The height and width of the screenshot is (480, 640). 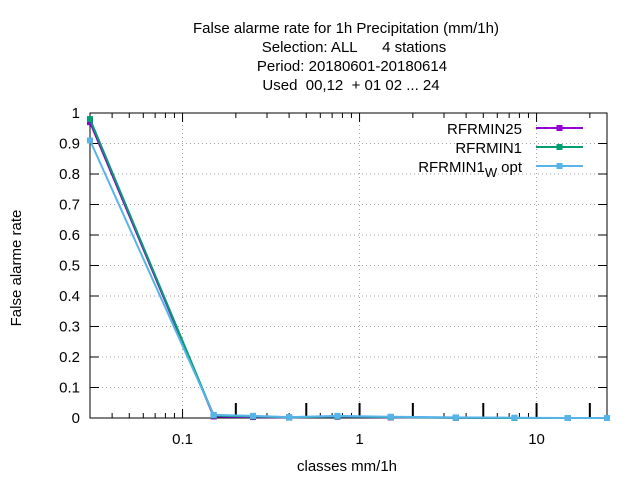 I want to click on legend-label-subscript: W, so click(x=491, y=172).